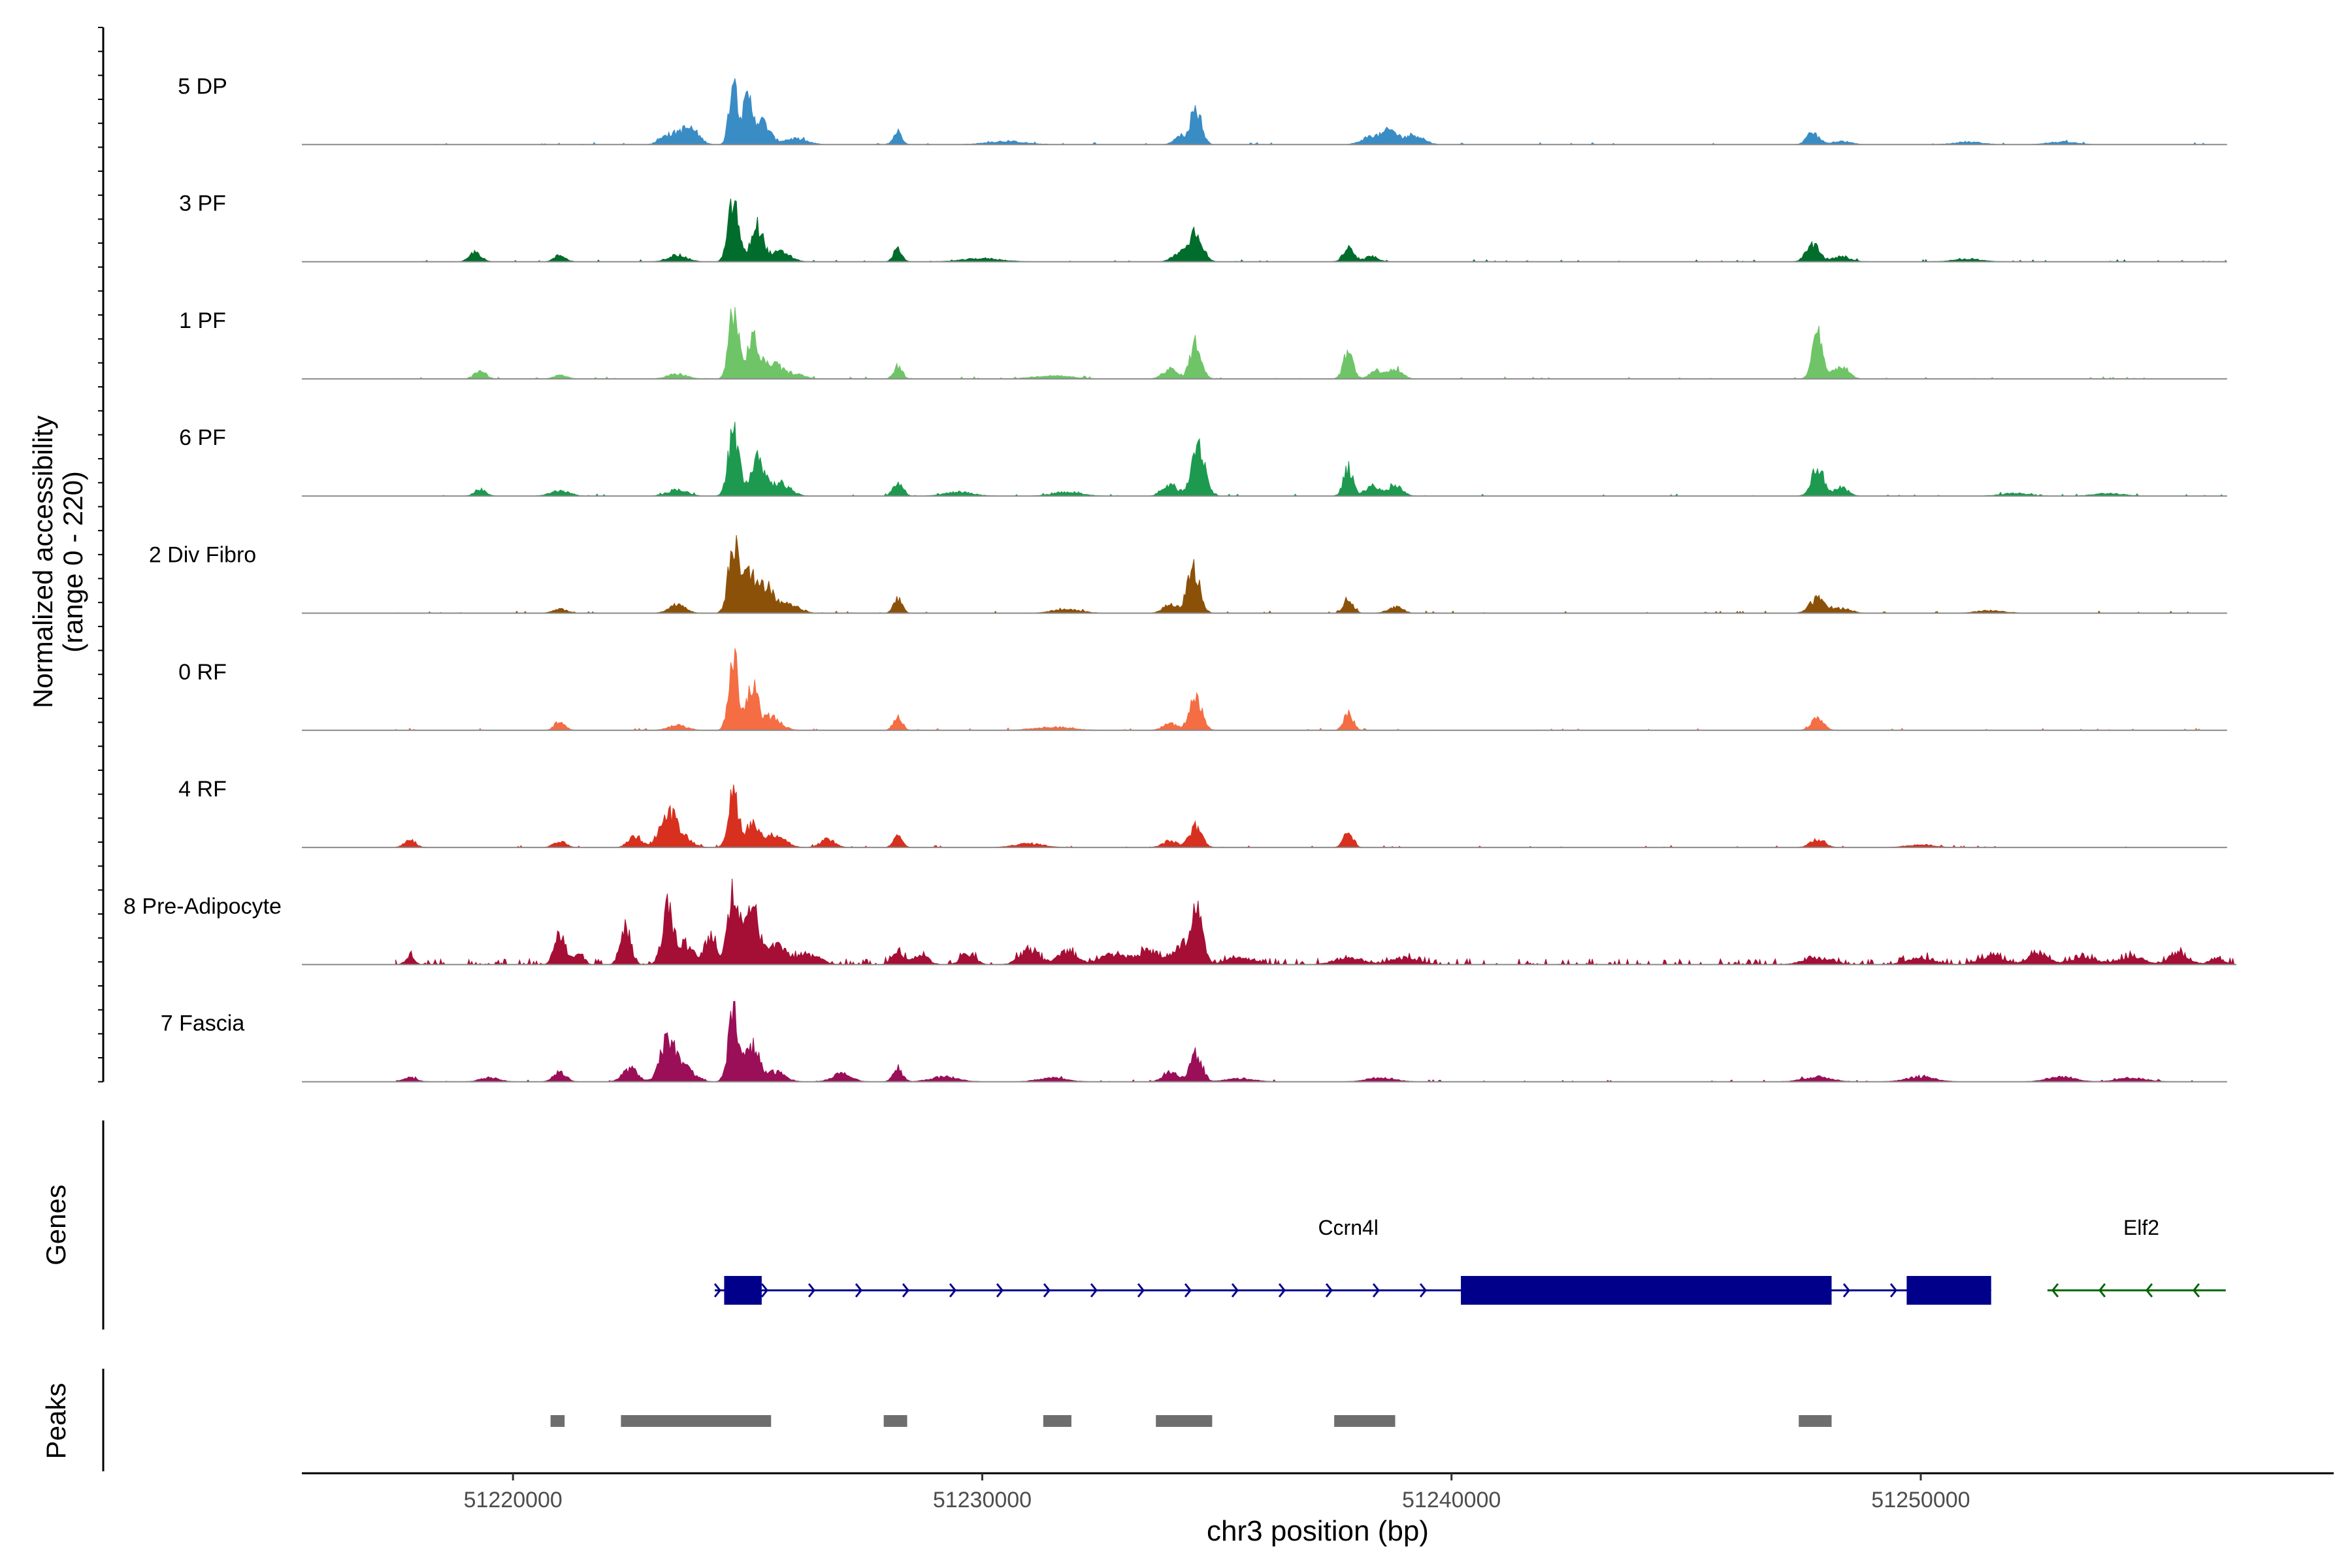 The width and height of the screenshot is (2352, 1568). What do you see at coordinates (202, 320) in the screenshot?
I see `track-label: 1 PF` at bounding box center [202, 320].